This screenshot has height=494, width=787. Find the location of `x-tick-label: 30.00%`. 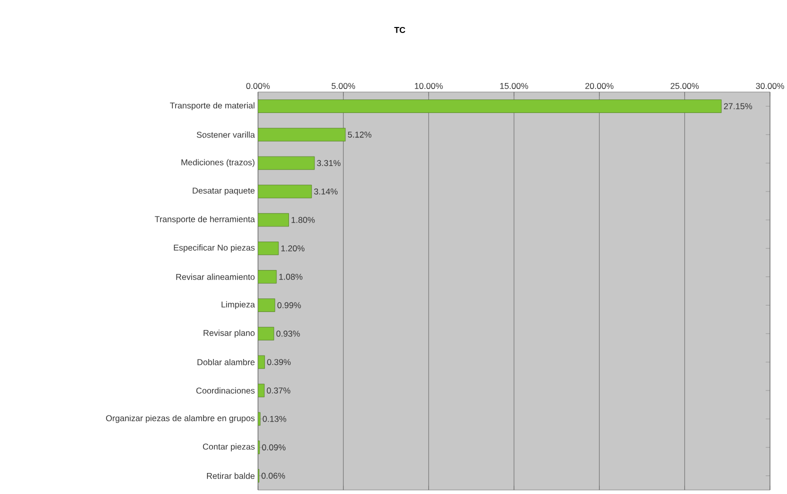

x-tick-label: 30.00% is located at coordinates (770, 85).